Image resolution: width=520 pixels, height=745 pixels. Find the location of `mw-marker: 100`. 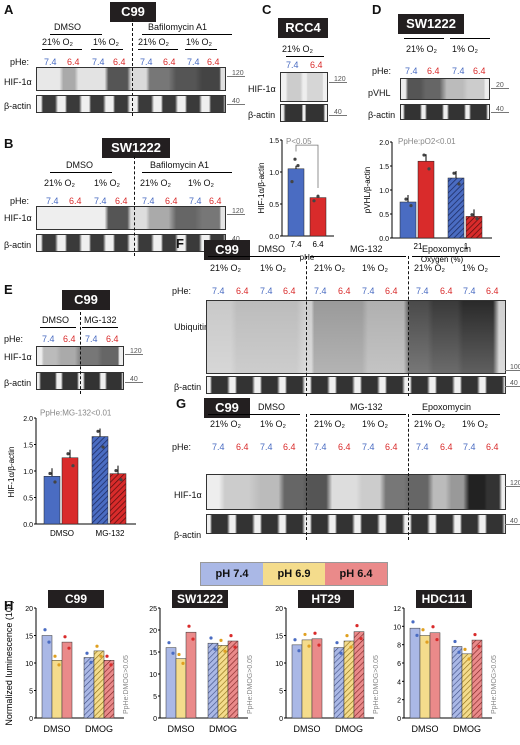

mw-marker: 100 is located at coordinates (512, 367).